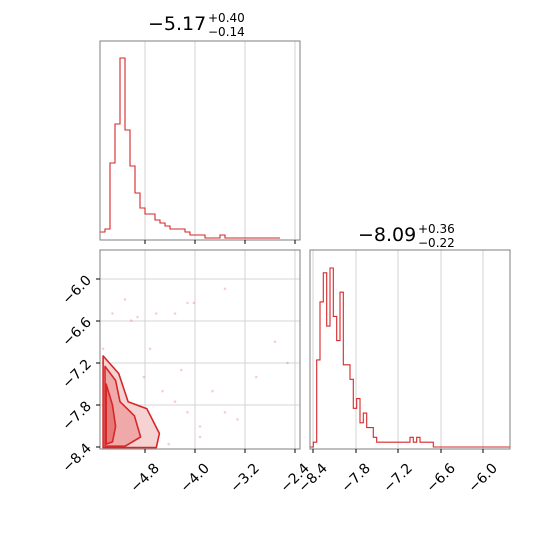  I want to click on panel-frame-bottom-left, so click(200, 349).